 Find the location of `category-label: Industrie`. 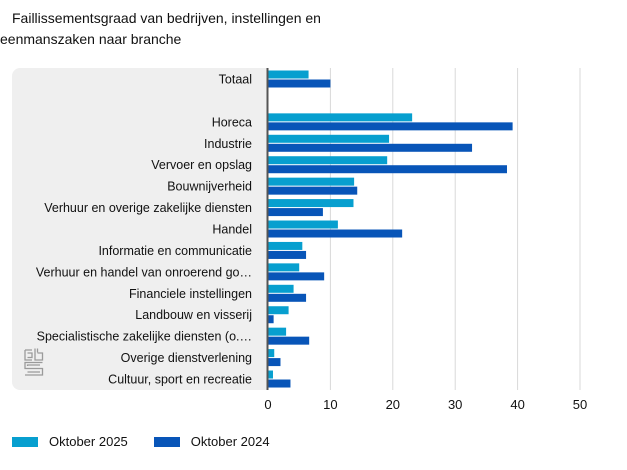

category-label: Industrie is located at coordinates (228, 144).